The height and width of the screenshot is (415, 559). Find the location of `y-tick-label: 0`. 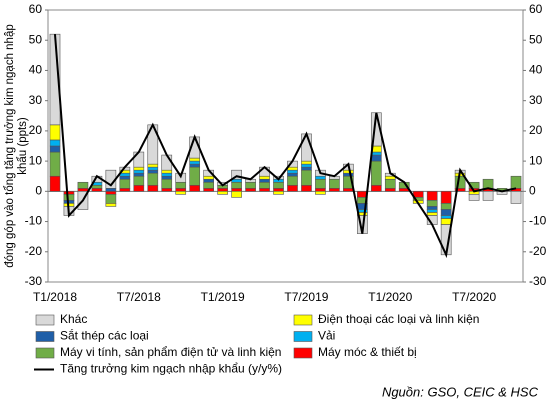

y-tick-label: 0 is located at coordinates (38, 191).